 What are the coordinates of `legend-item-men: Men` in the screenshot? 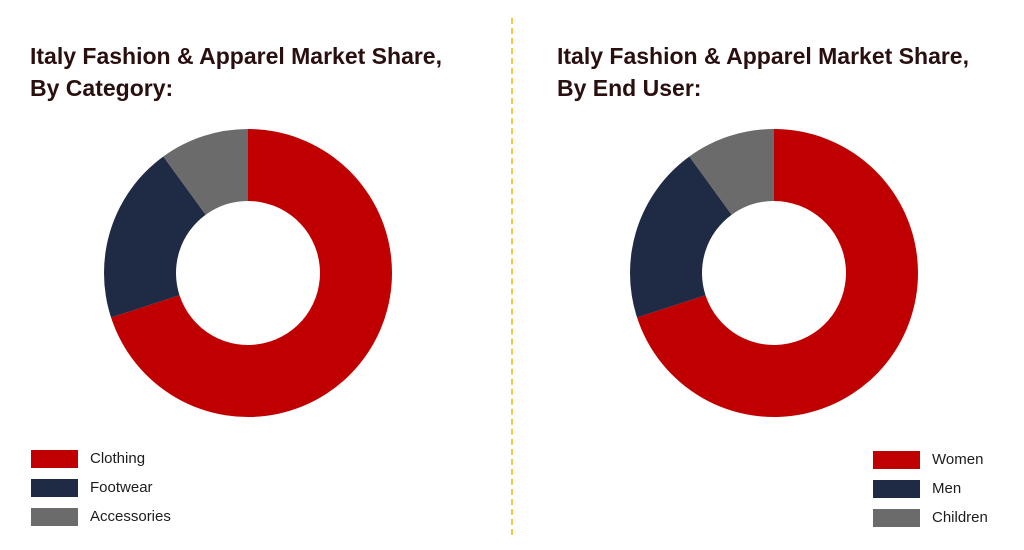 It's located at (930, 488).